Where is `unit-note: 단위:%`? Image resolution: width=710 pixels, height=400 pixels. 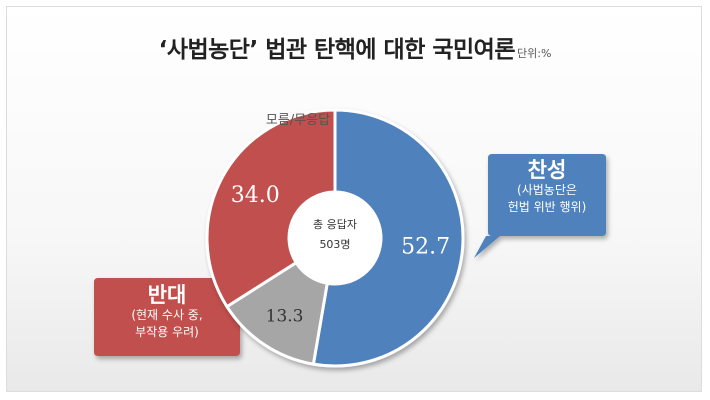 unit-note: 단위:% is located at coordinates (534, 53).